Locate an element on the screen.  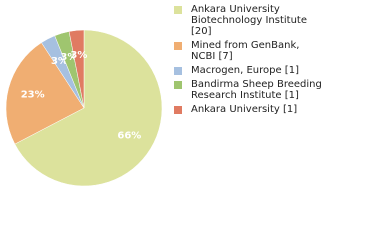
legend-item: Macrogen, Europe [1] is located at coordinates (249, 70).